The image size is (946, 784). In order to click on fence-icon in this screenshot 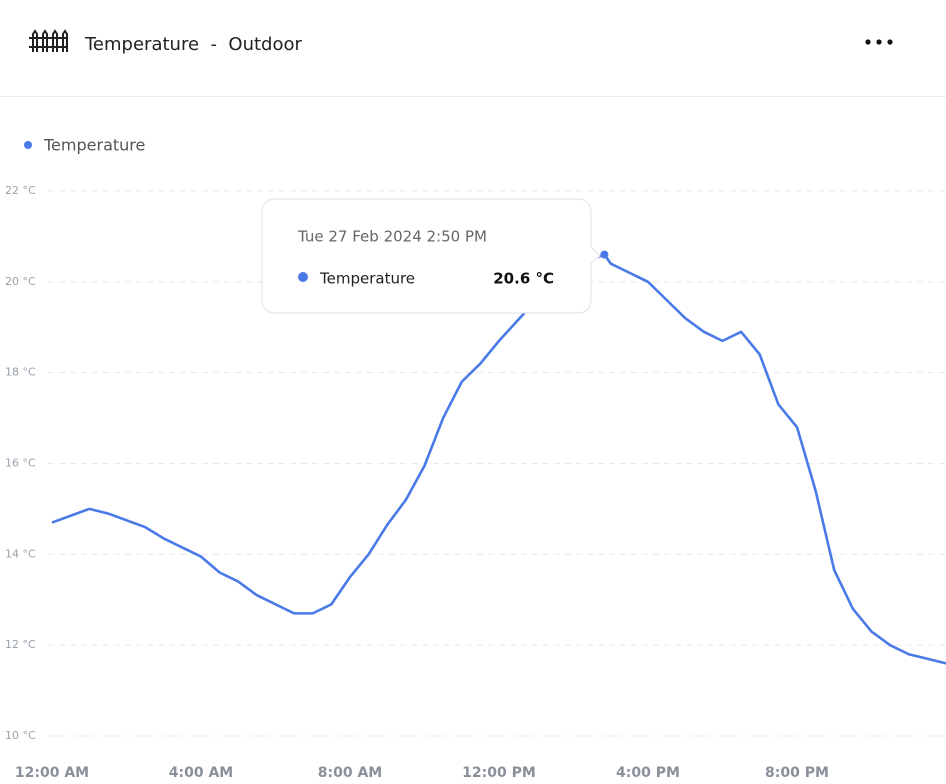, I will do `click(48, 40)`.